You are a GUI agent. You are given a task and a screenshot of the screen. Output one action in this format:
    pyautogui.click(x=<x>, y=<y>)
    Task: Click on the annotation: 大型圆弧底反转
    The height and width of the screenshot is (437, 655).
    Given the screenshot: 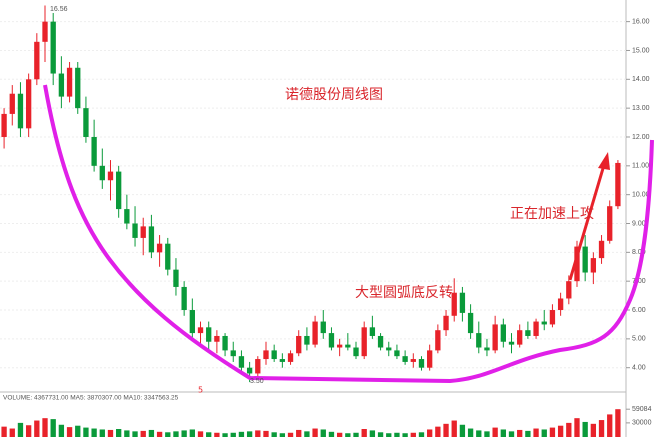 What is the action you would take?
    pyautogui.click(x=404, y=293)
    